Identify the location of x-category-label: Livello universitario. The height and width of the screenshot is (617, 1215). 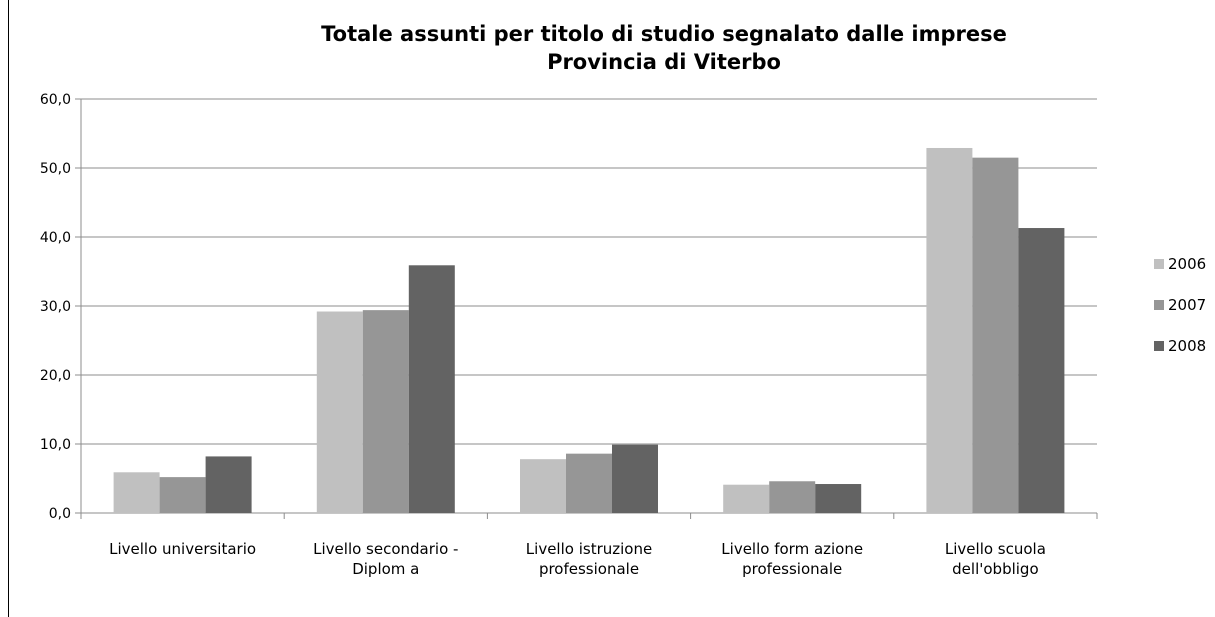
(182, 549).